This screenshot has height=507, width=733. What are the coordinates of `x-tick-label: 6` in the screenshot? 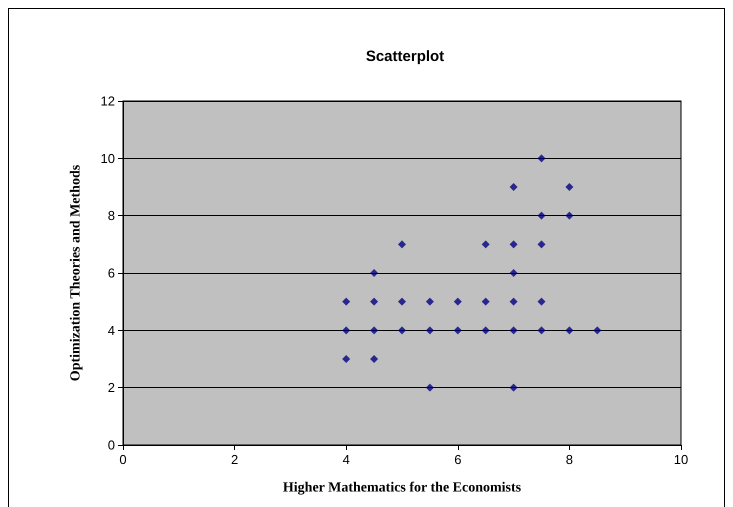 It's located at (458, 459).